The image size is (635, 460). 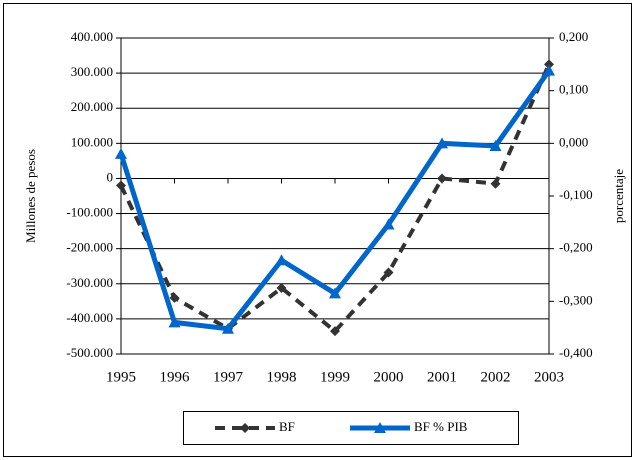 I want to click on y2-tick-label: -0,300, so click(x=576, y=299).